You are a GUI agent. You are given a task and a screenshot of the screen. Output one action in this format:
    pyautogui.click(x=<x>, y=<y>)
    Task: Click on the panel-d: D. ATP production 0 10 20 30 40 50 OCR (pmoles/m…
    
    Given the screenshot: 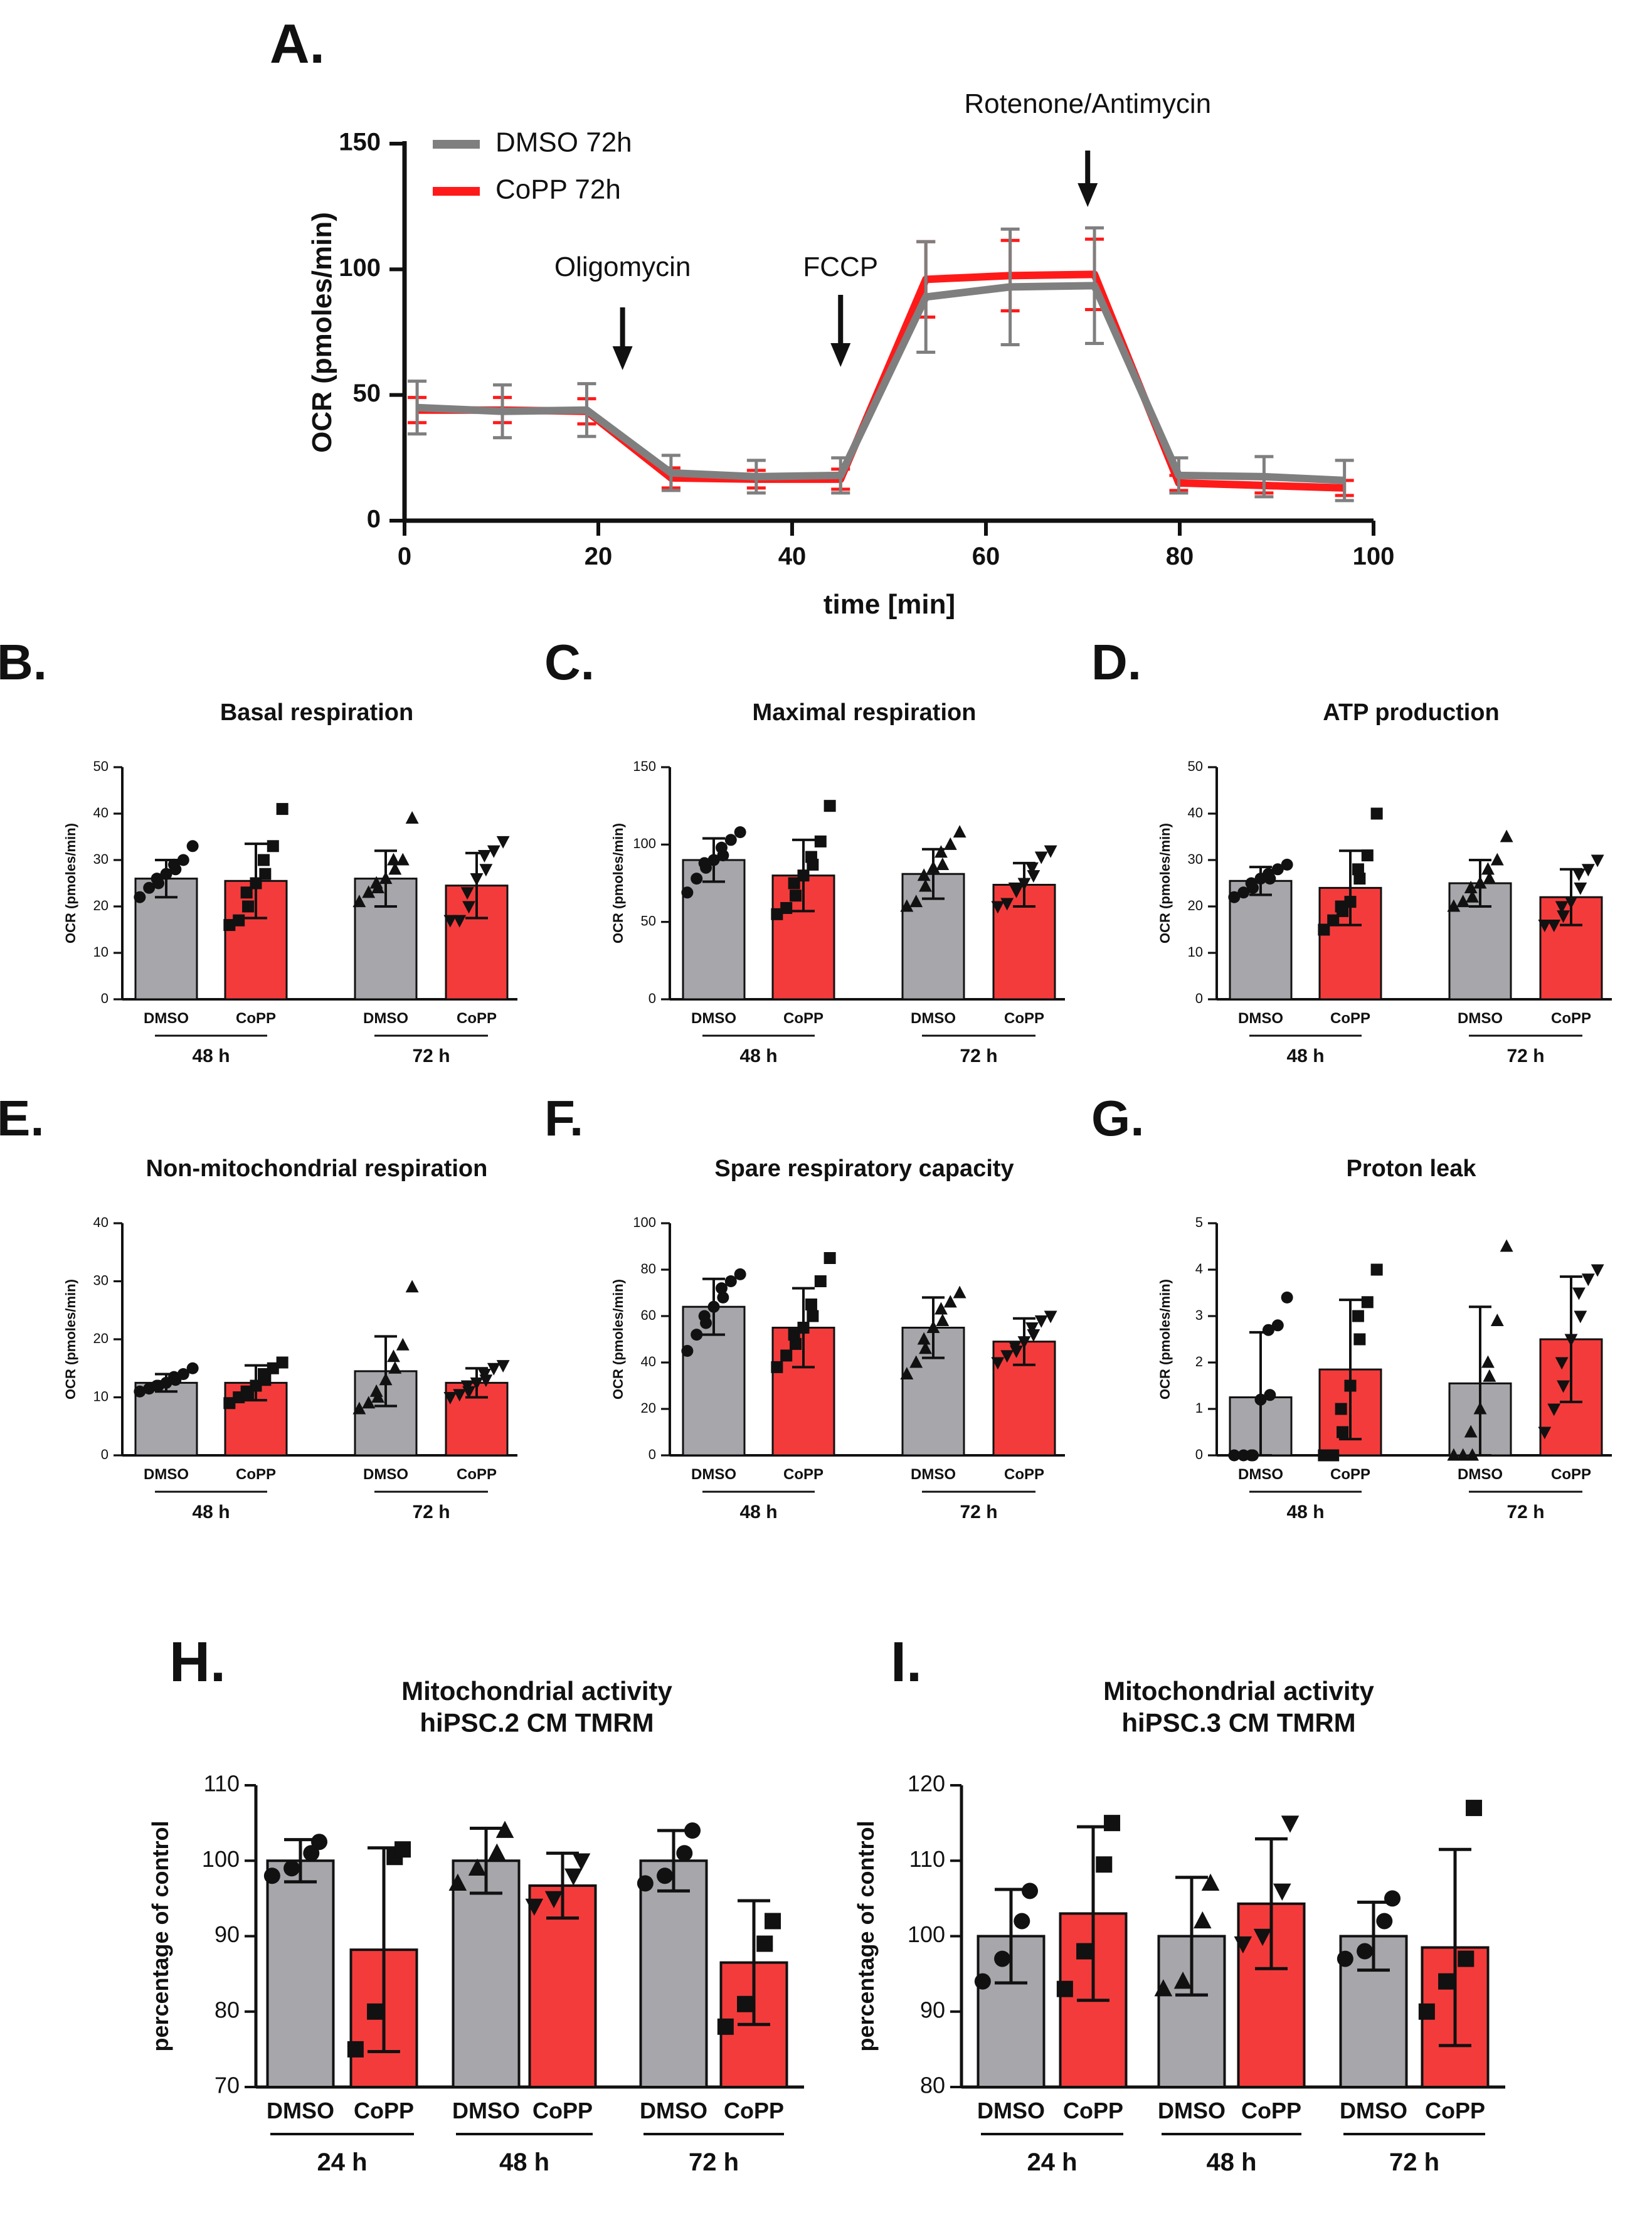 What is the action you would take?
    pyautogui.click(x=1351, y=850)
    